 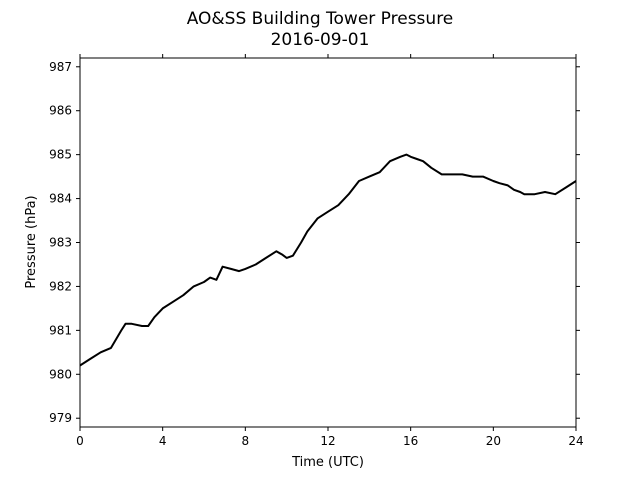 What do you see at coordinates (60, 330) in the screenshot?
I see `y-tick-label: 981` at bounding box center [60, 330].